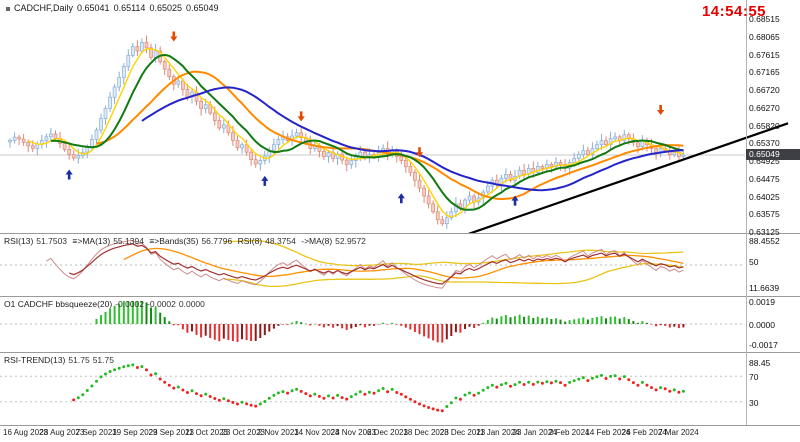 This screenshot has width=800, height=442. Describe the element at coordinates (35, 360) in the screenshot. I see `rsi-trend-title: RSI-TREND(13)` at that location.